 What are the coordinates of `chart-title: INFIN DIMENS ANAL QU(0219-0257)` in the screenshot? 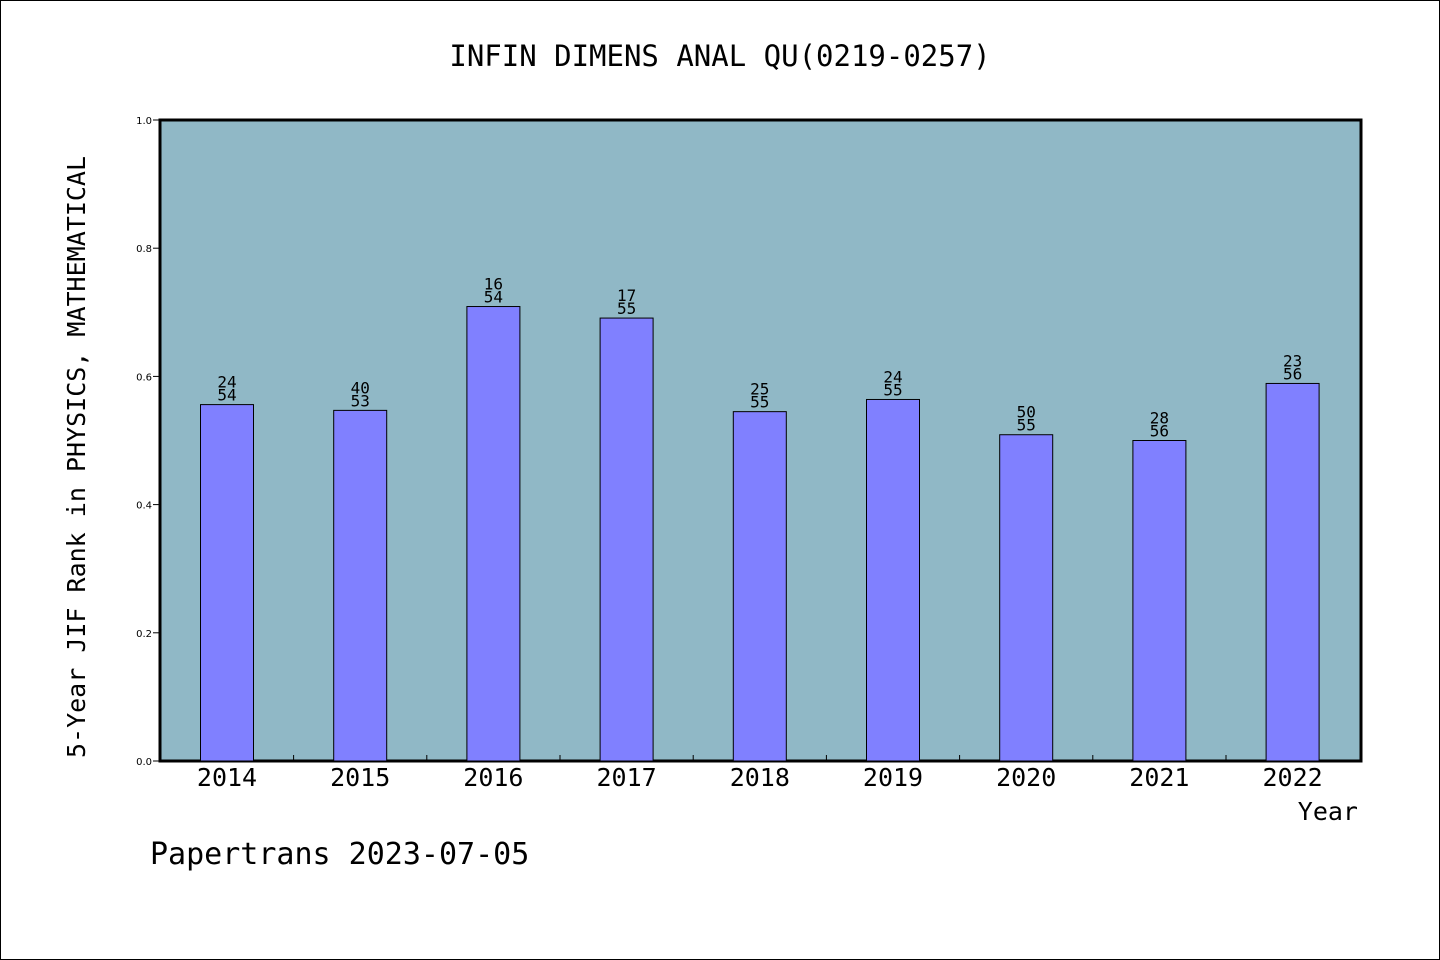 It's located at (719, 56).